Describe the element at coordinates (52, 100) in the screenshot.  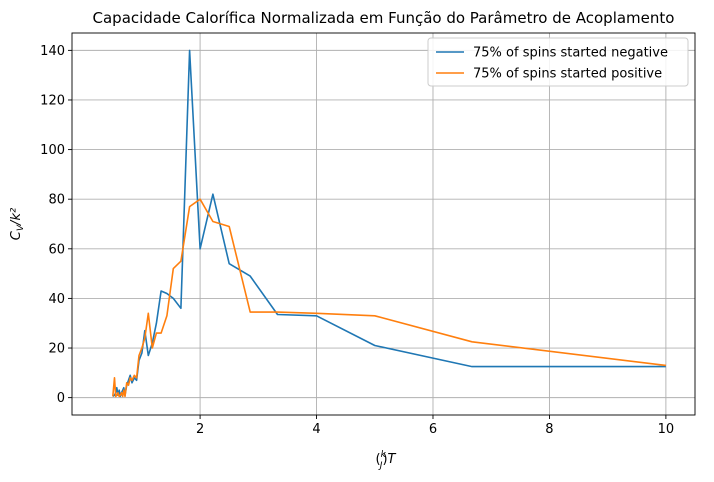
I see `y-tick-label: 120` at that location.